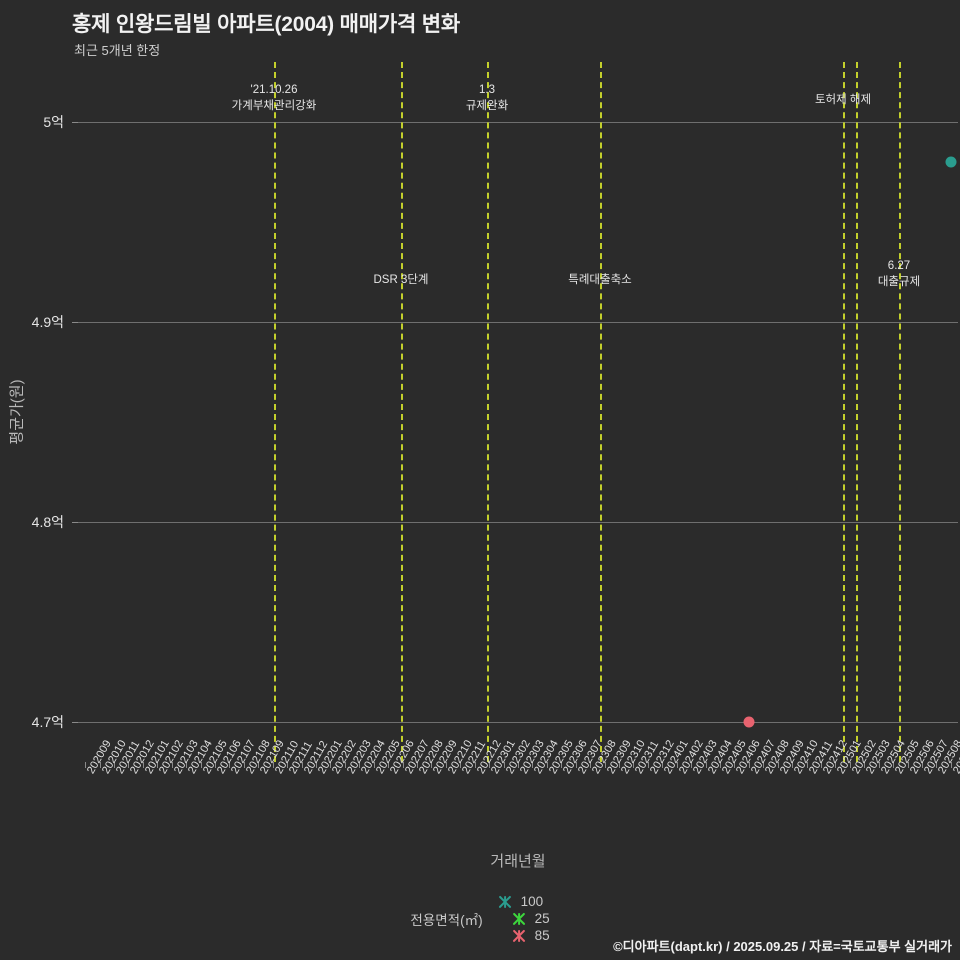 Image resolution: width=960 pixels, height=960 pixels. Describe the element at coordinates (530, 935) in the screenshot. I see `legend-item: 85` at that location.